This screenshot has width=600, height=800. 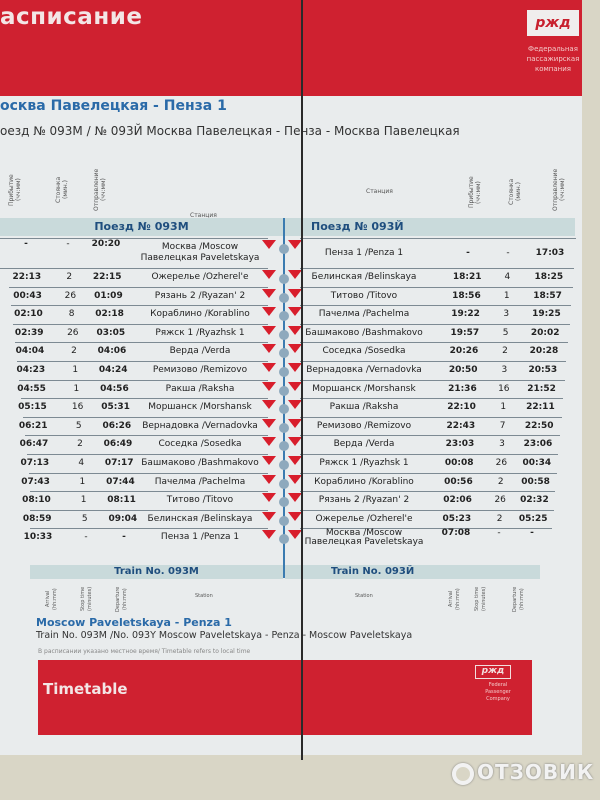 What do you see at coordinates (138, 296) in the screenshot?
I see `table-row-left: 00:43 26 01:09 Рязань 2 /Ryazan' 2` at bounding box center [138, 296].